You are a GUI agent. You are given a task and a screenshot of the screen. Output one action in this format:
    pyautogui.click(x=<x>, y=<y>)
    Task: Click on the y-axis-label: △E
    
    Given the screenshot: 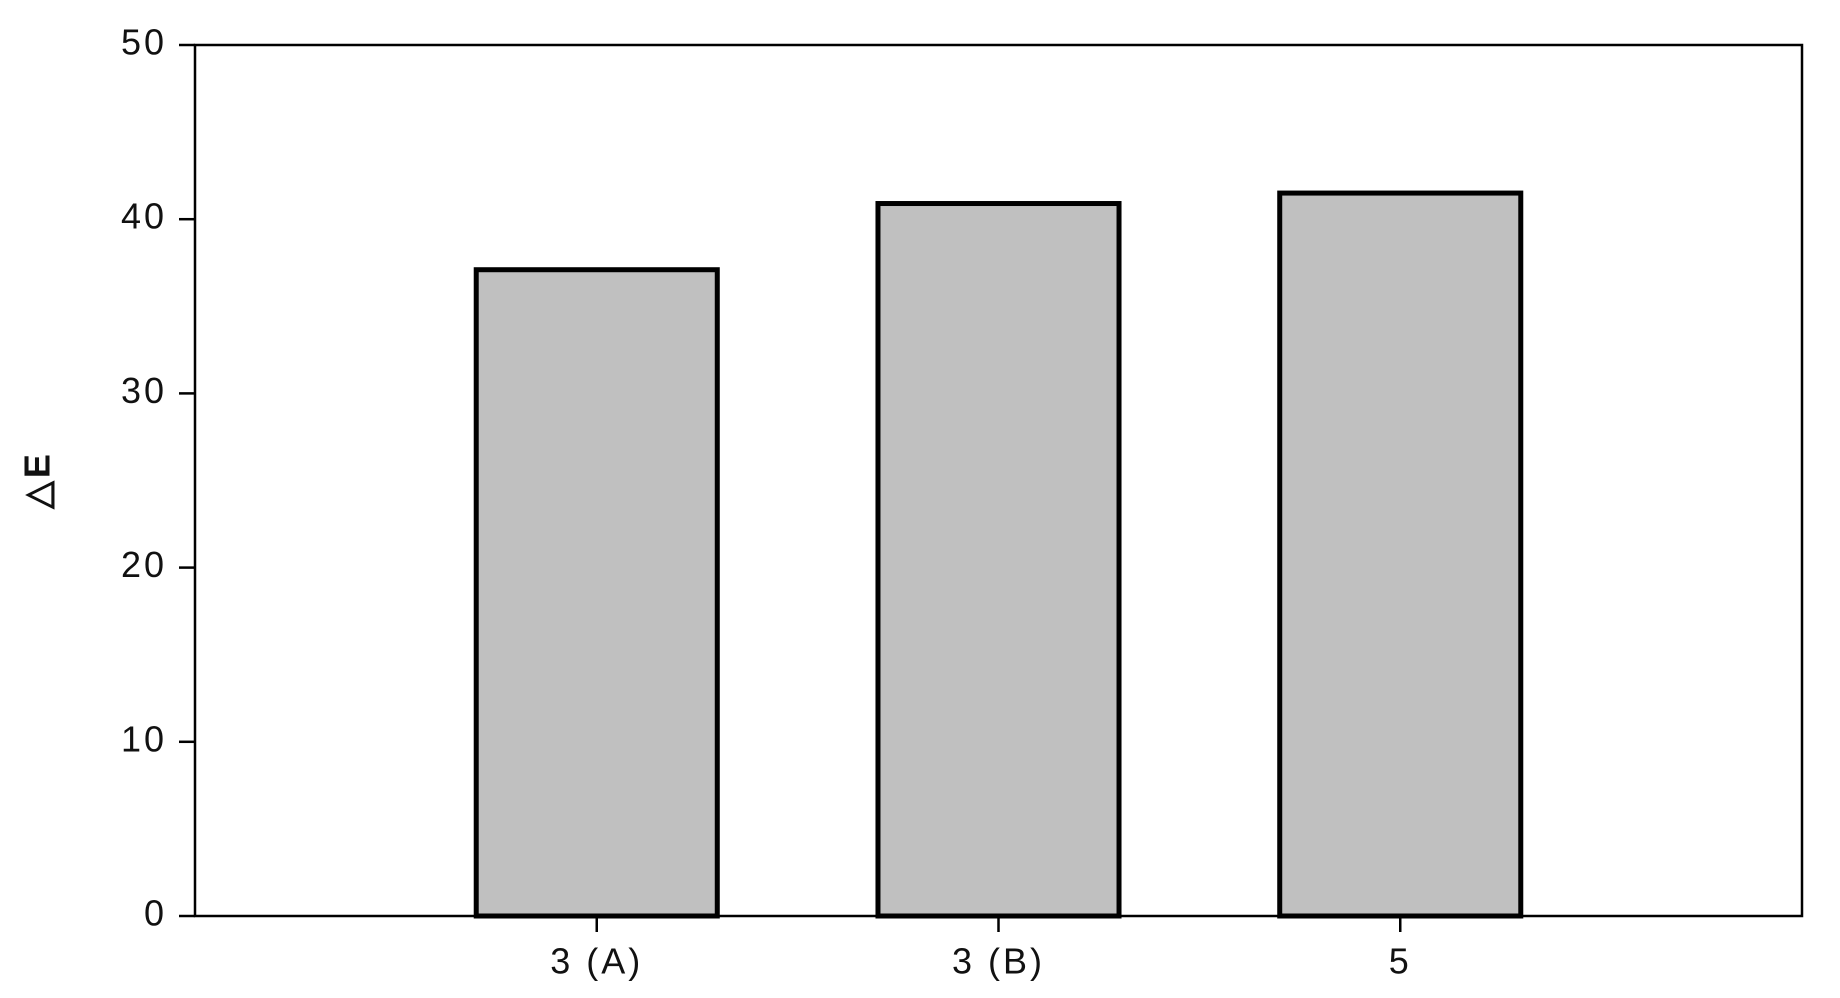 What is the action you would take?
    pyautogui.click(x=37, y=480)
    